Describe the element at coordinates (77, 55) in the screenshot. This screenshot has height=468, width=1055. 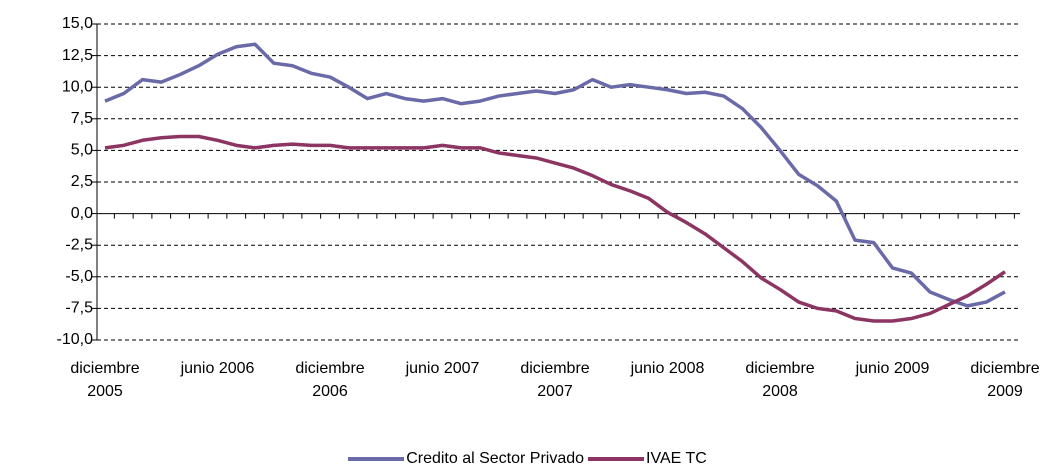
I see `y-tick-label: 12,5` at that location.